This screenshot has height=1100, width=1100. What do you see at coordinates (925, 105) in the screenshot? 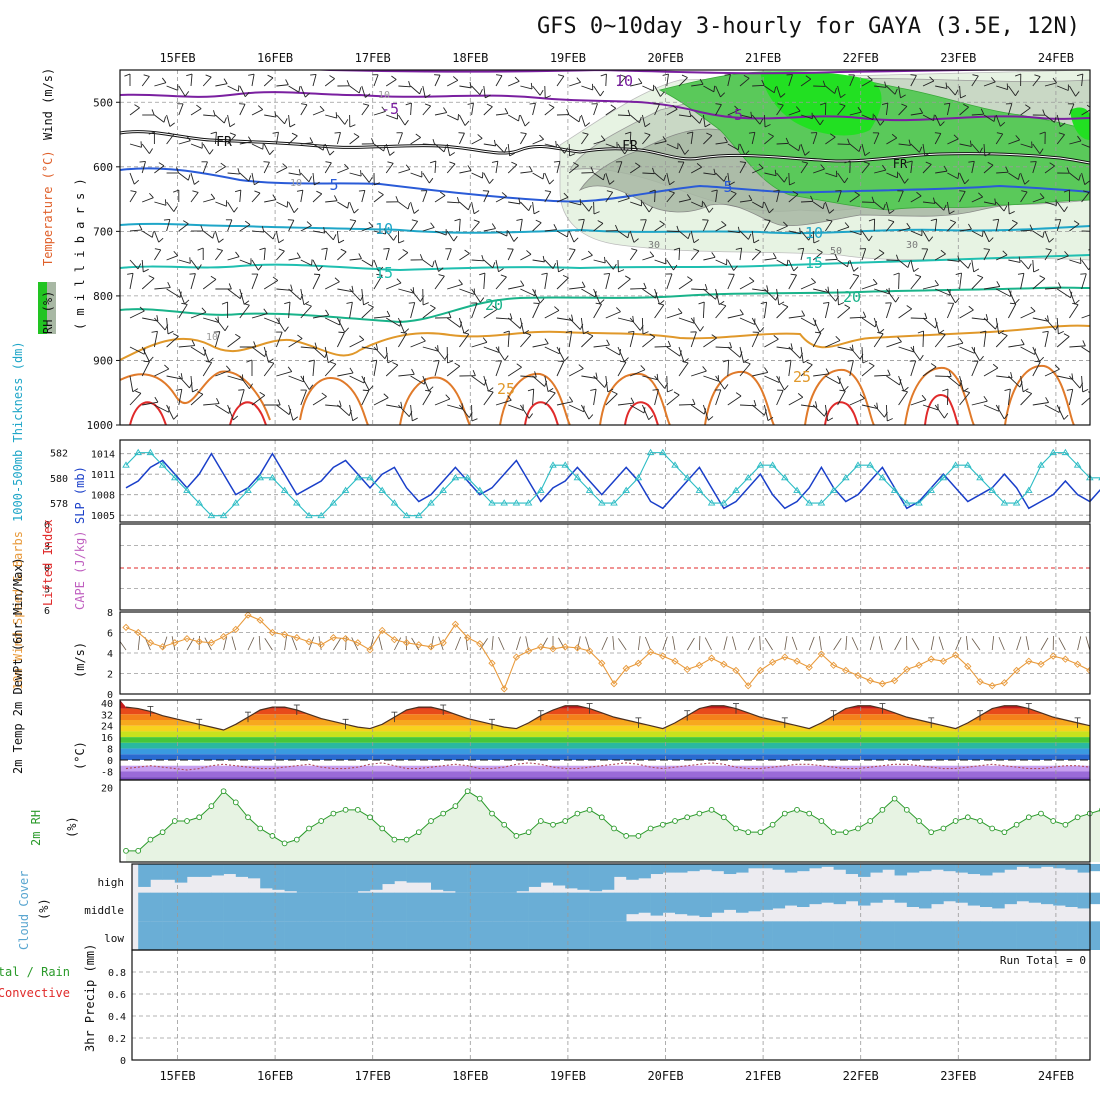
I see `rh-bright-region` at bounding box center [925, 105].